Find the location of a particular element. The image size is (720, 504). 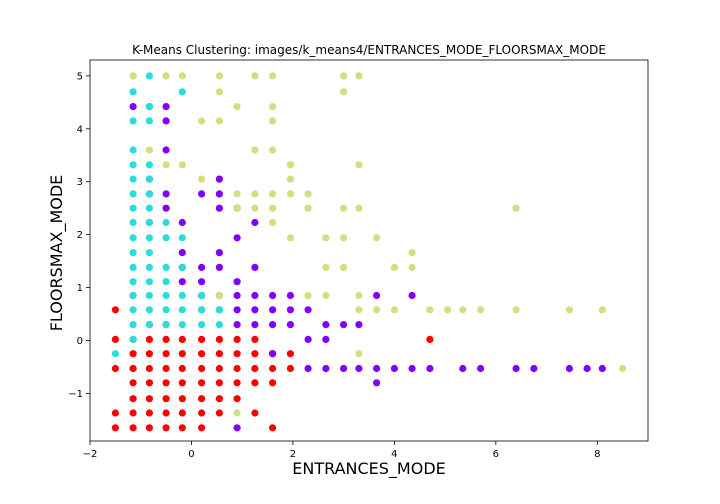

x-tick-label: −2 is located at coordinates (90, 454).